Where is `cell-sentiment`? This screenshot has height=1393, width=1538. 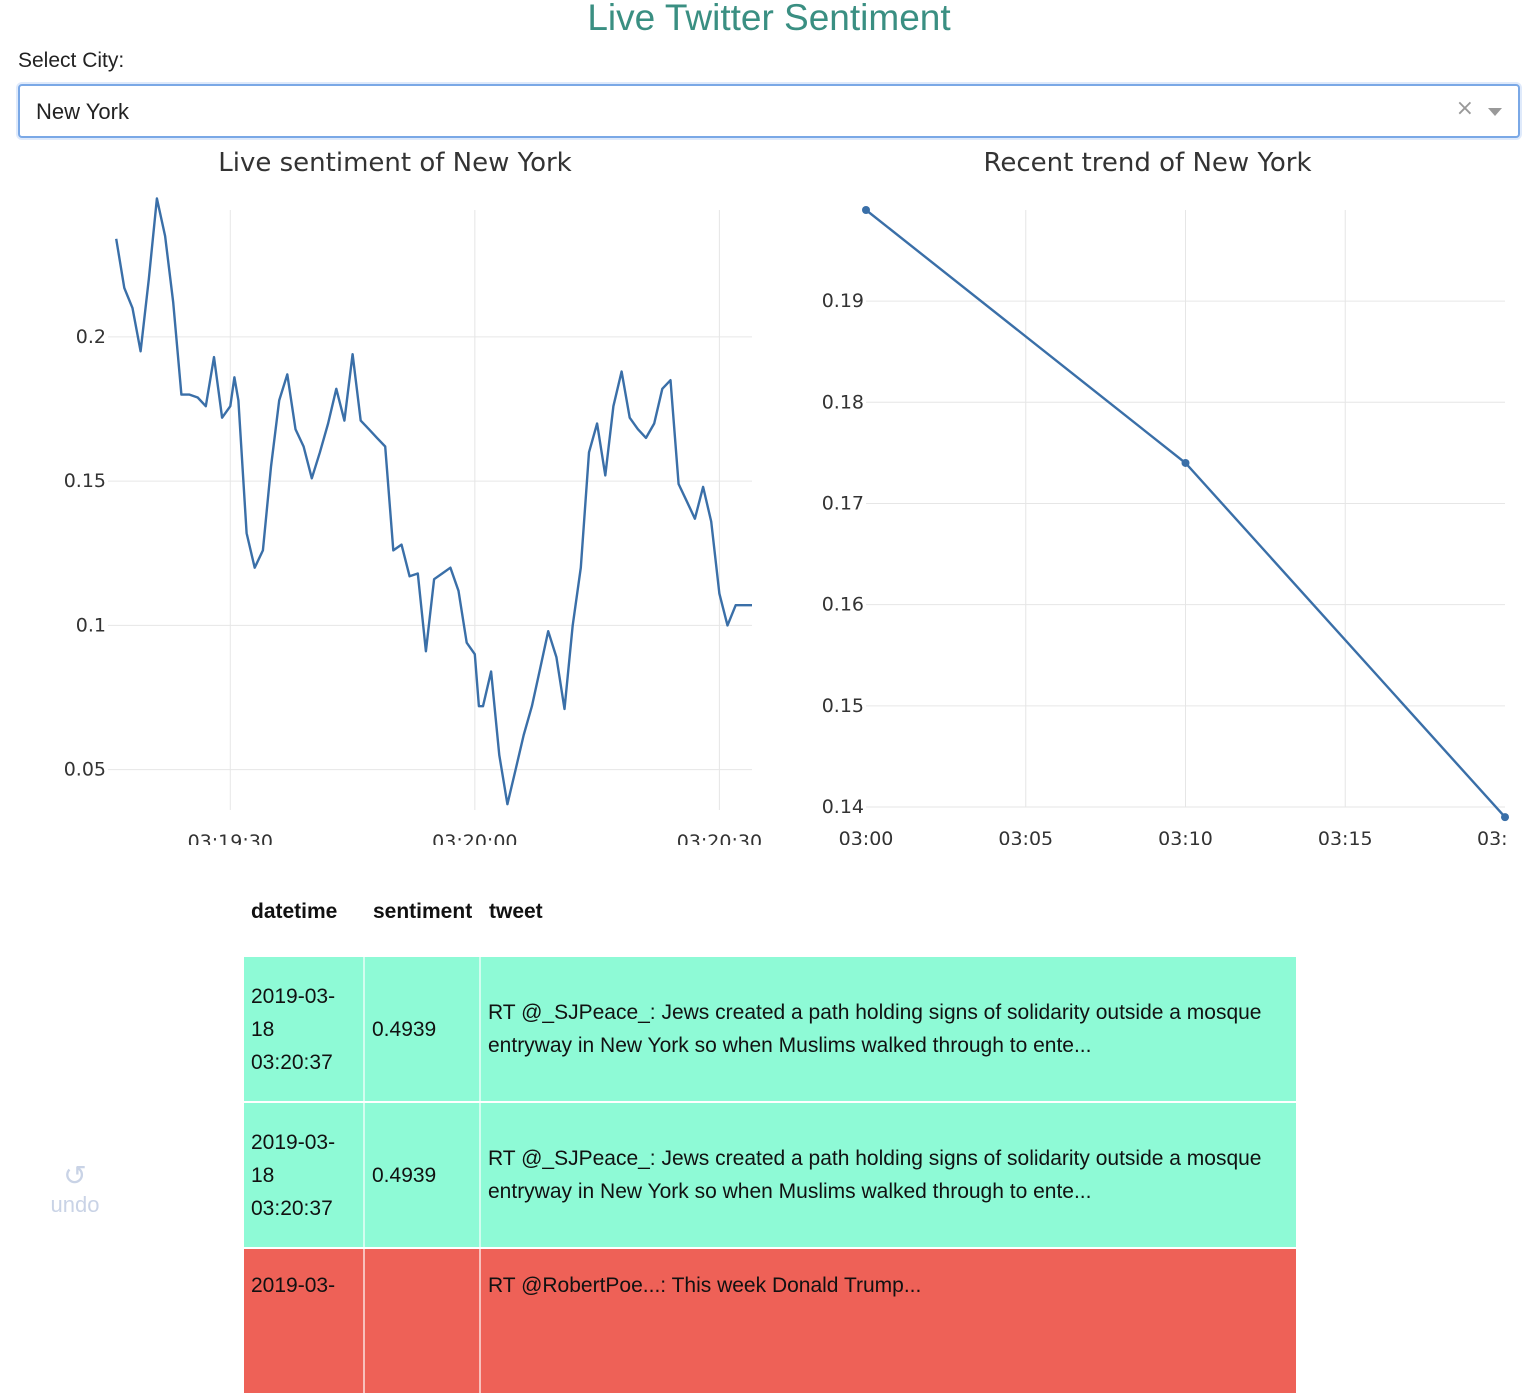 cell-sentiment is located at coordinates (423, 1321).